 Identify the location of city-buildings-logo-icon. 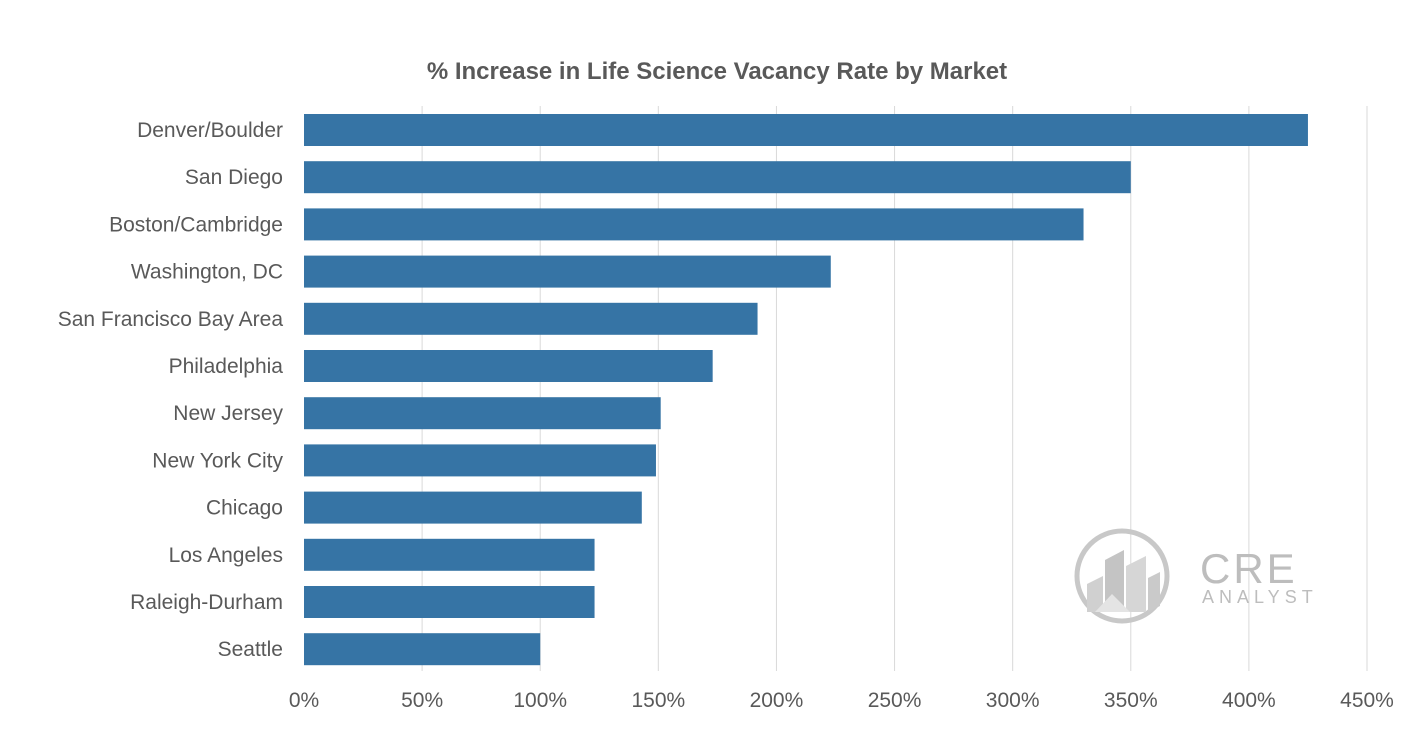
(1122, 576).